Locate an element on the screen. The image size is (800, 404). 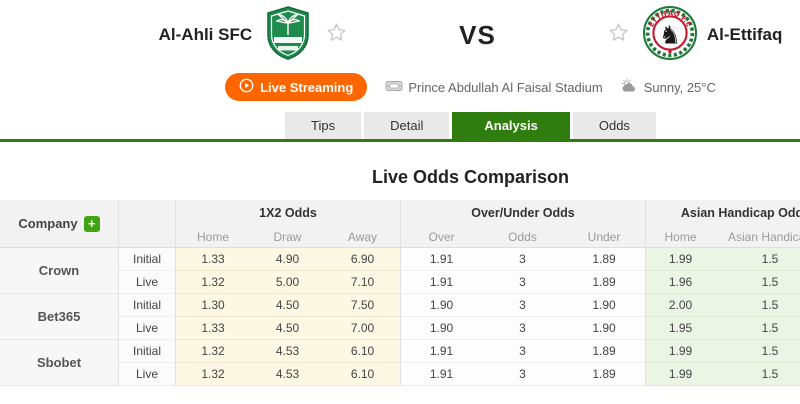
company-name: Crown is located at coordinates (59, 271).